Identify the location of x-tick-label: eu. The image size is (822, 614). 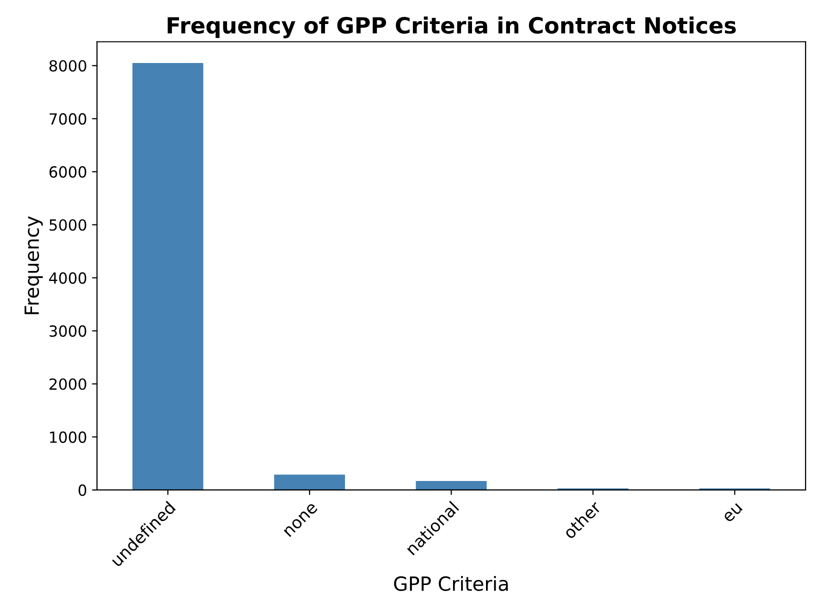
(732, 513).